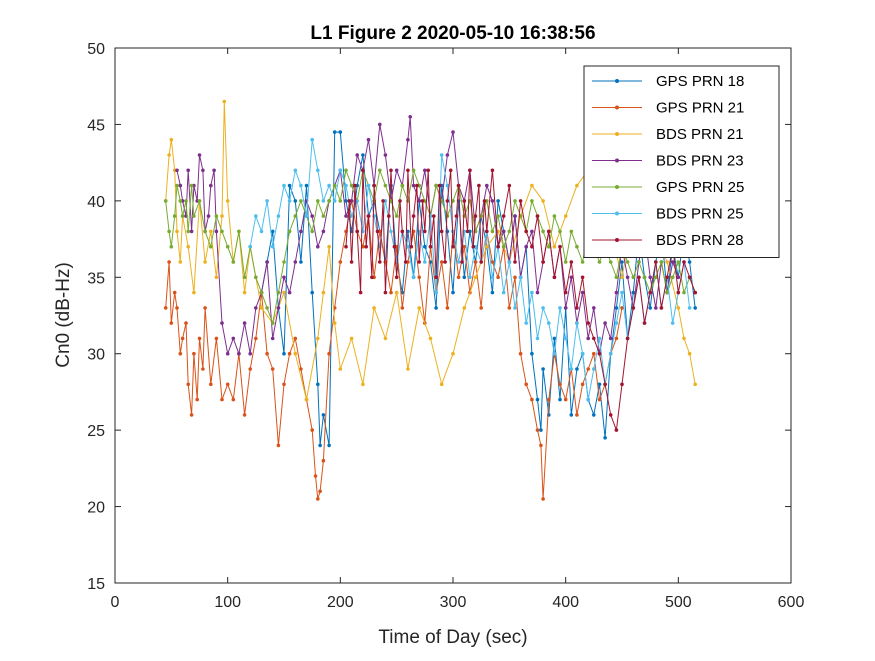  Describe the element at coordinates (227, 602) in the screenshot. I see `x-tick-label: 100` at that location.